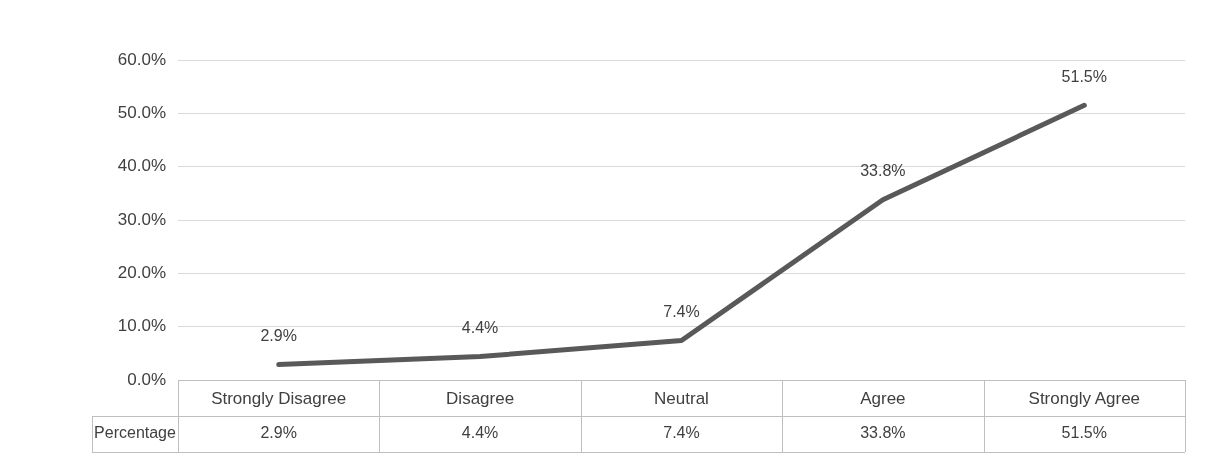 The width and height of the screenshot is (1210, 463). What do you see at coordinates (141, 59) in the screenshot?
I see `y-tick-label: 60.0%` at bounding box center [141, 59].